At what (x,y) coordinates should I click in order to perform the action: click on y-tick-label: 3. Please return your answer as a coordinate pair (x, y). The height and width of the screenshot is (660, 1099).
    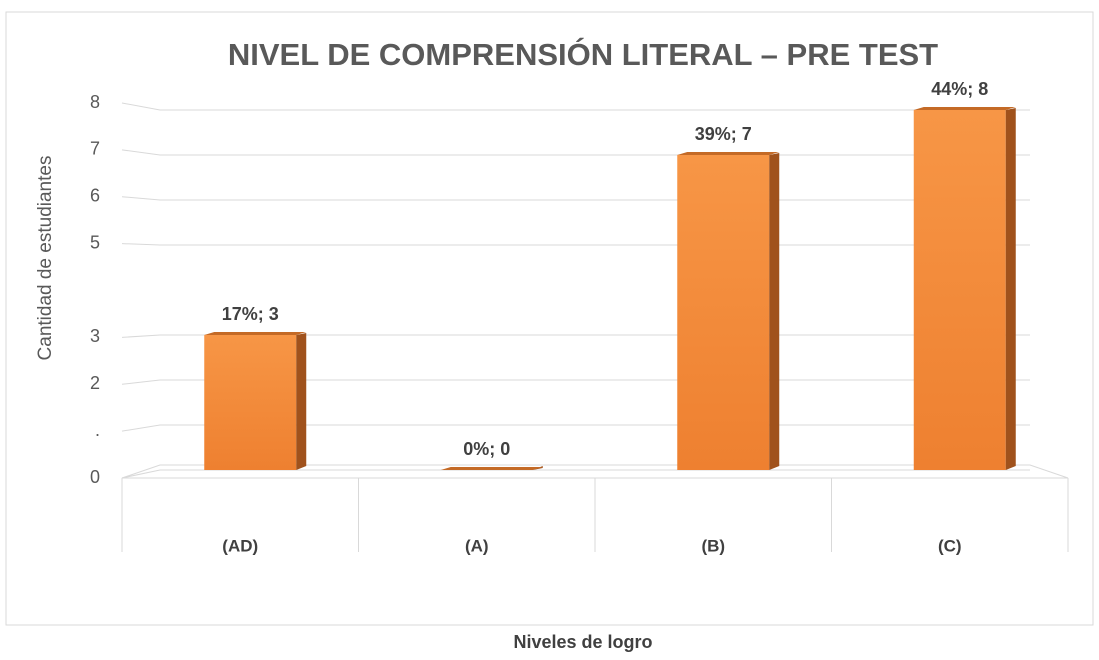
    Looking at the image, I should click on (95, 336).